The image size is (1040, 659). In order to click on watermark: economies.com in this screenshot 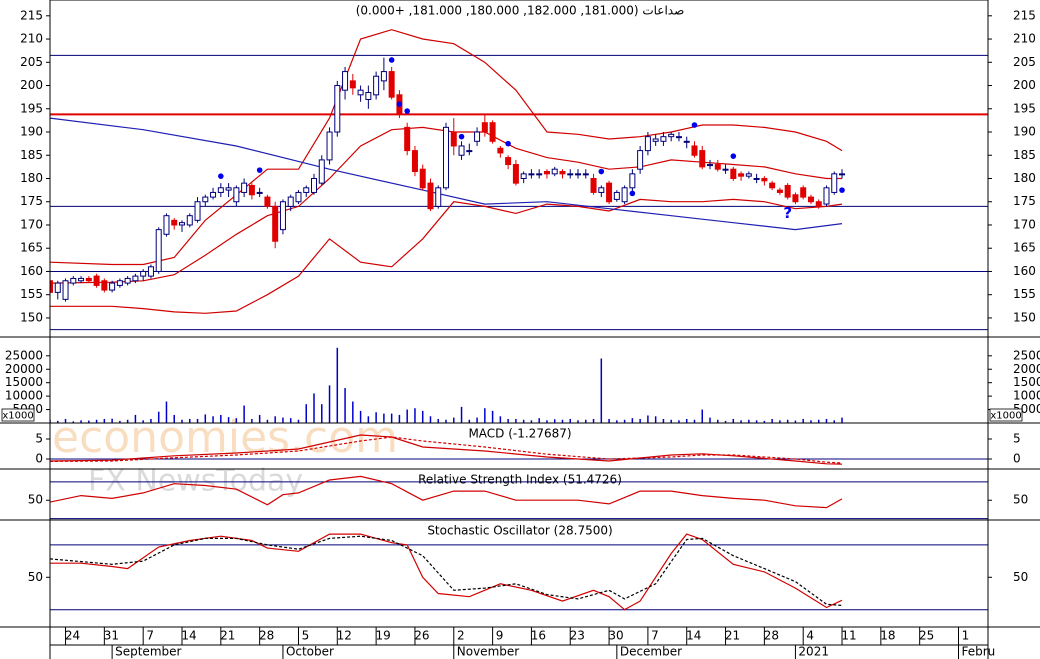, I will do `click(225, 437)`.